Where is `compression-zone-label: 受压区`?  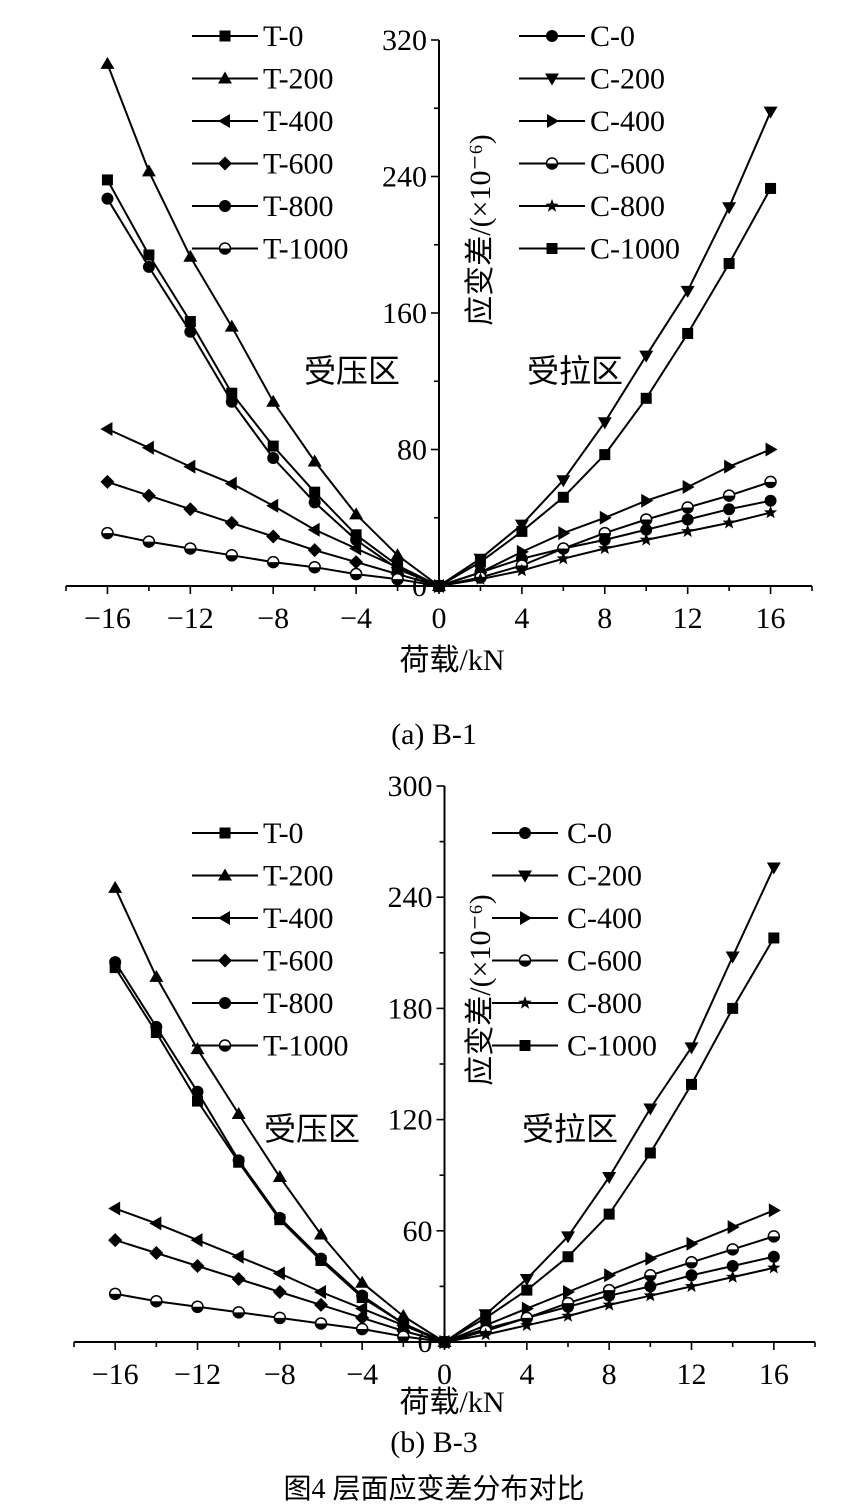 compression-zone-label: 受压区 is located at coordinates (312, 1129).